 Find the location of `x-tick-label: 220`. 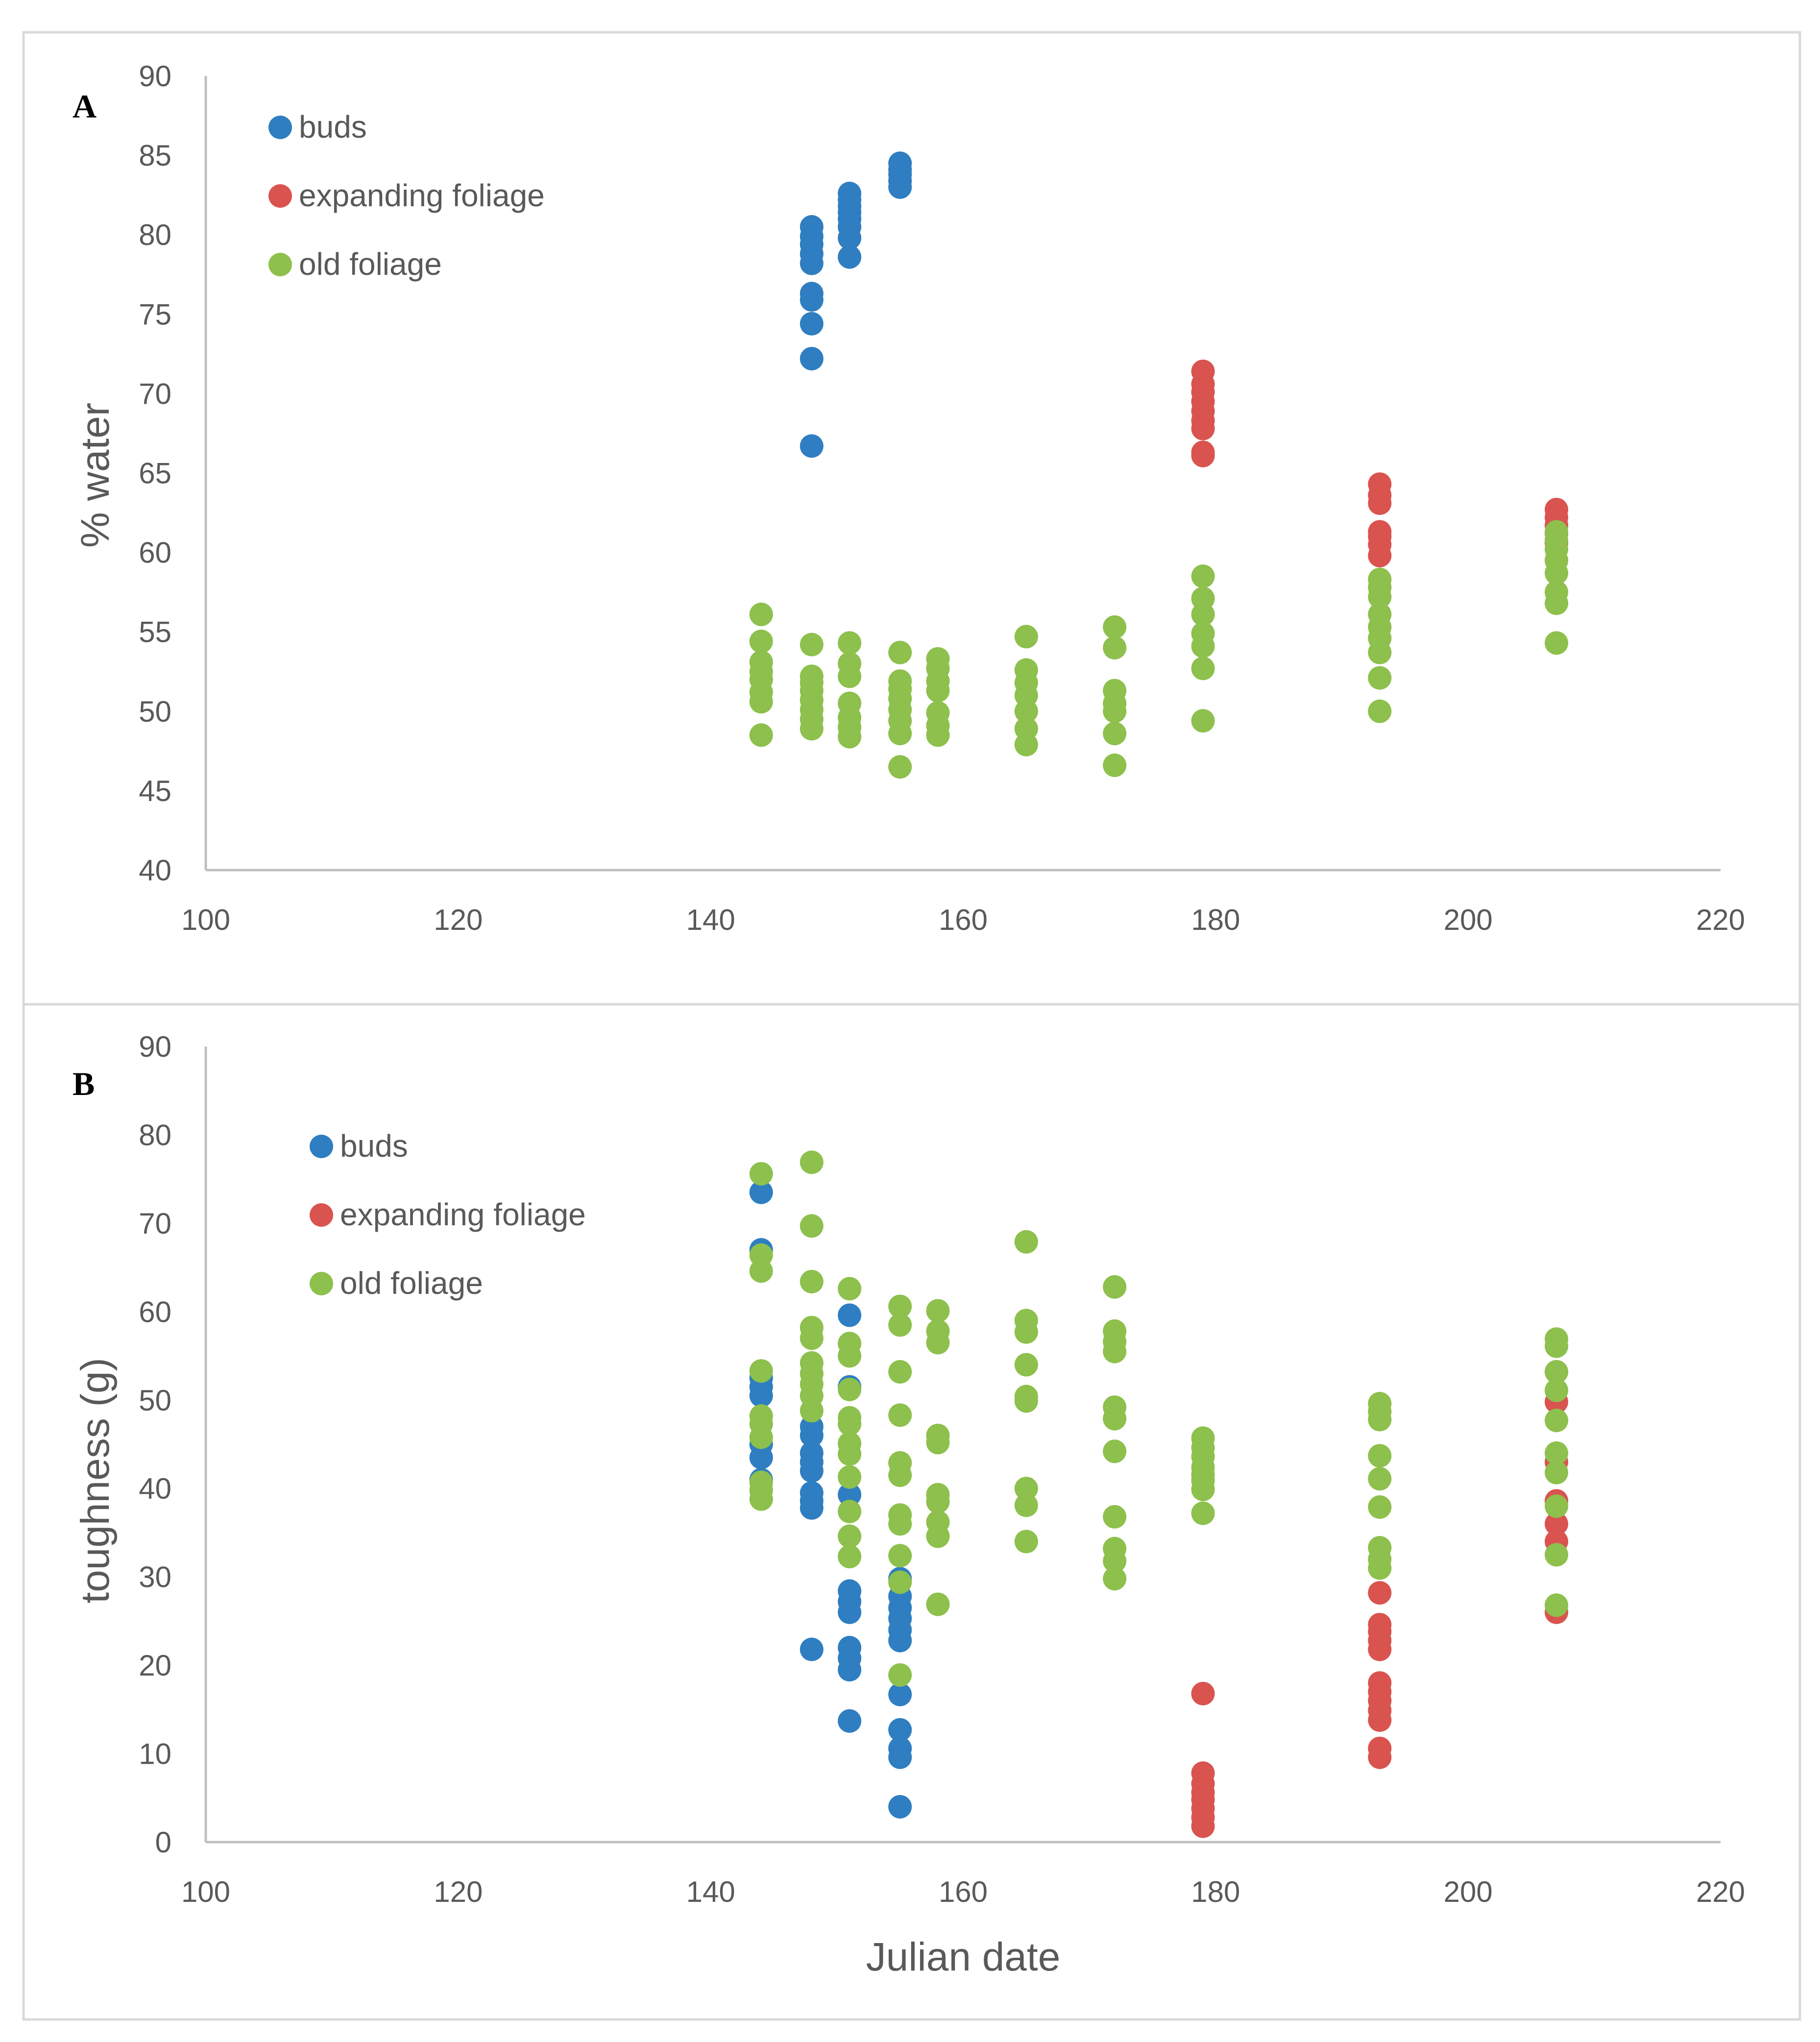

x-tick-label: 220 is located at coordinates (1720, 919).